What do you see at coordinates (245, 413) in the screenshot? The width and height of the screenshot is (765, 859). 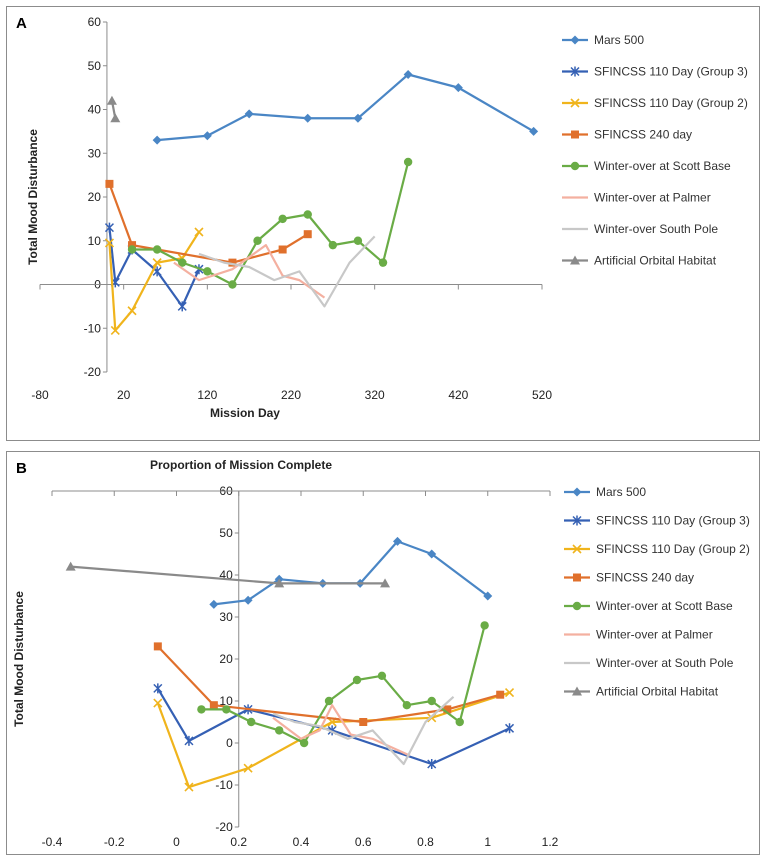 I see `x-axis-title: Mission Day` at bounding box center [245, 413].